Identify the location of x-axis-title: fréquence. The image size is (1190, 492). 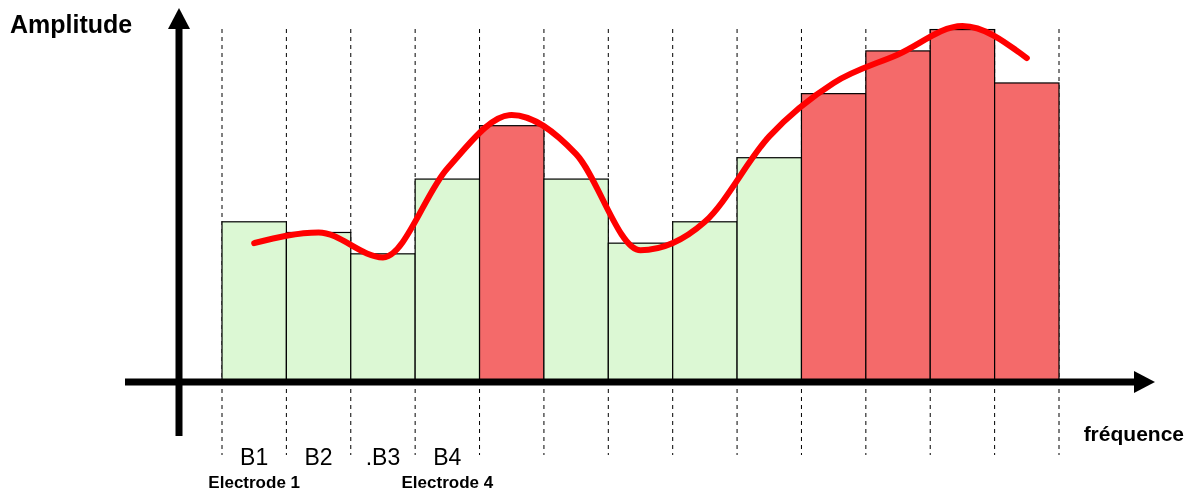
(1133, 433).